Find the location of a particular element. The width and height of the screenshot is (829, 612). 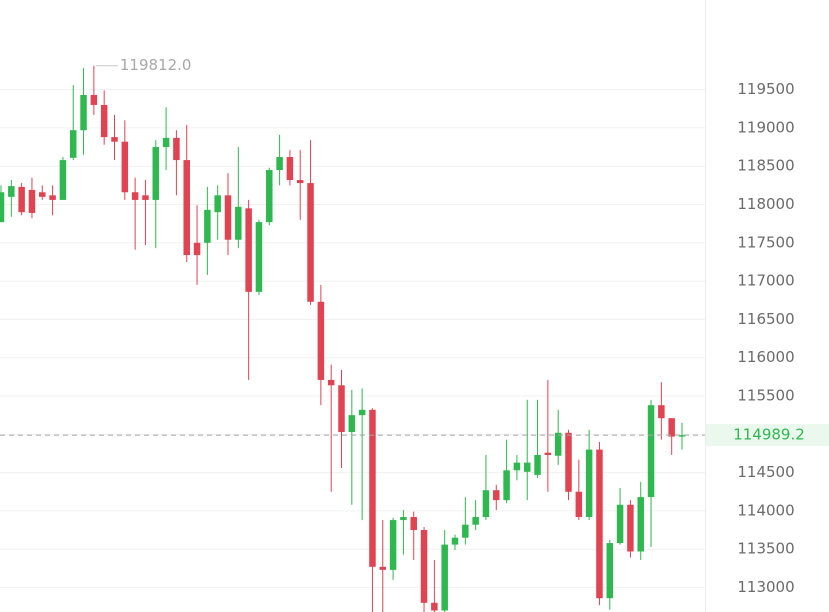

last-price-label: 114989.2 is located at coordinates (769, 435).